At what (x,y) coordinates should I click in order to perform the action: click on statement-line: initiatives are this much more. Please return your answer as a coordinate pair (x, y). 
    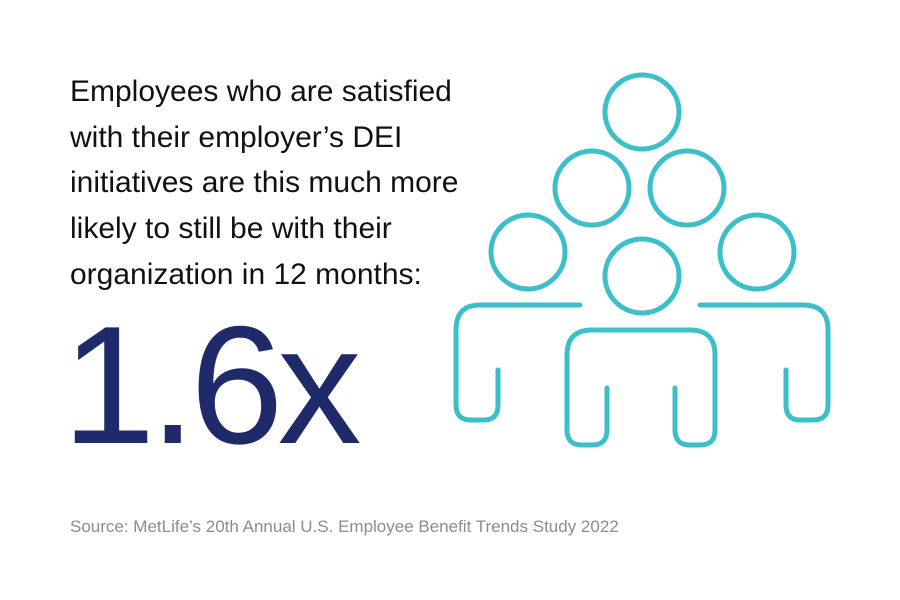
    Looking at the image, I should click on (264, 182).